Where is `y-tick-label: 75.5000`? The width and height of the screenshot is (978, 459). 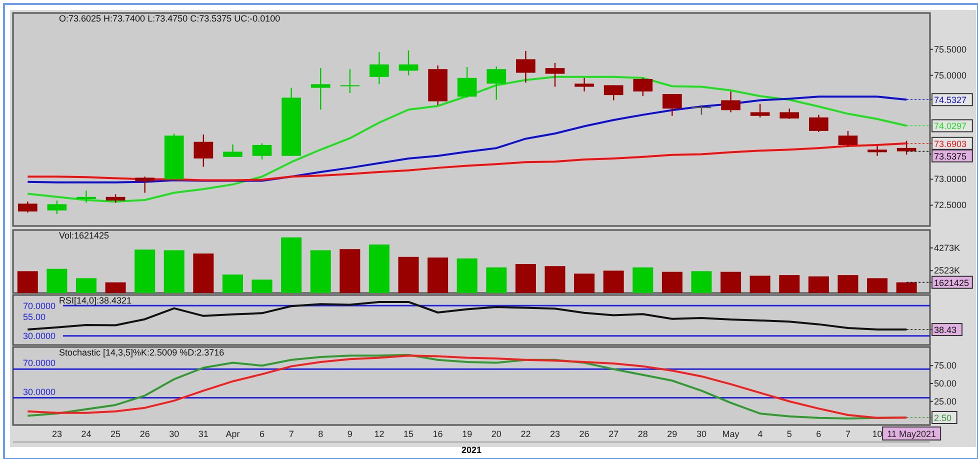 y-tick-label: 75.5000 is located at coordinates (950, 49).